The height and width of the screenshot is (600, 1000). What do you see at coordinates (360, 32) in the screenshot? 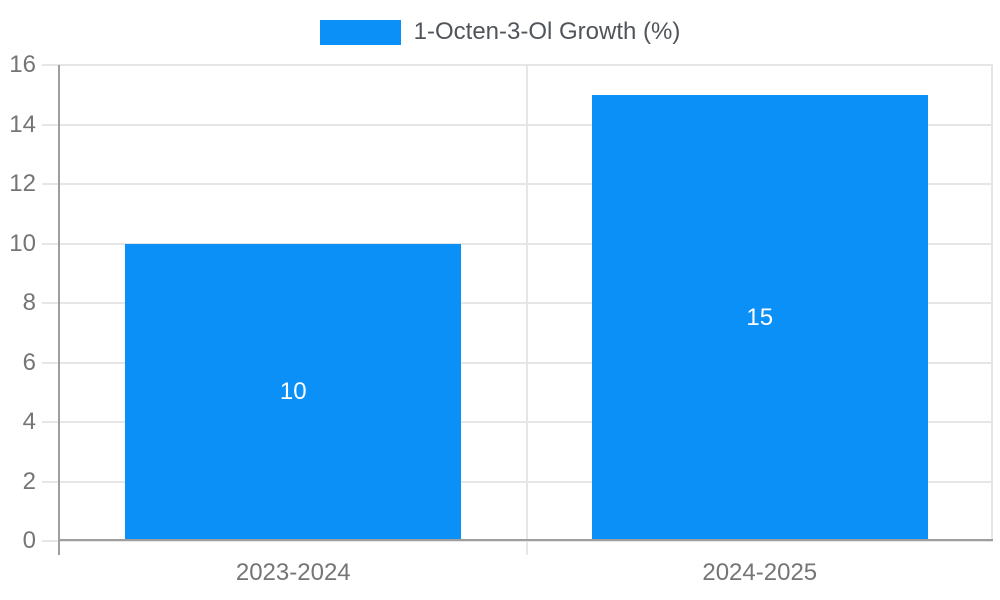
I see `legend-swatch` at bounding box center [360, 32].